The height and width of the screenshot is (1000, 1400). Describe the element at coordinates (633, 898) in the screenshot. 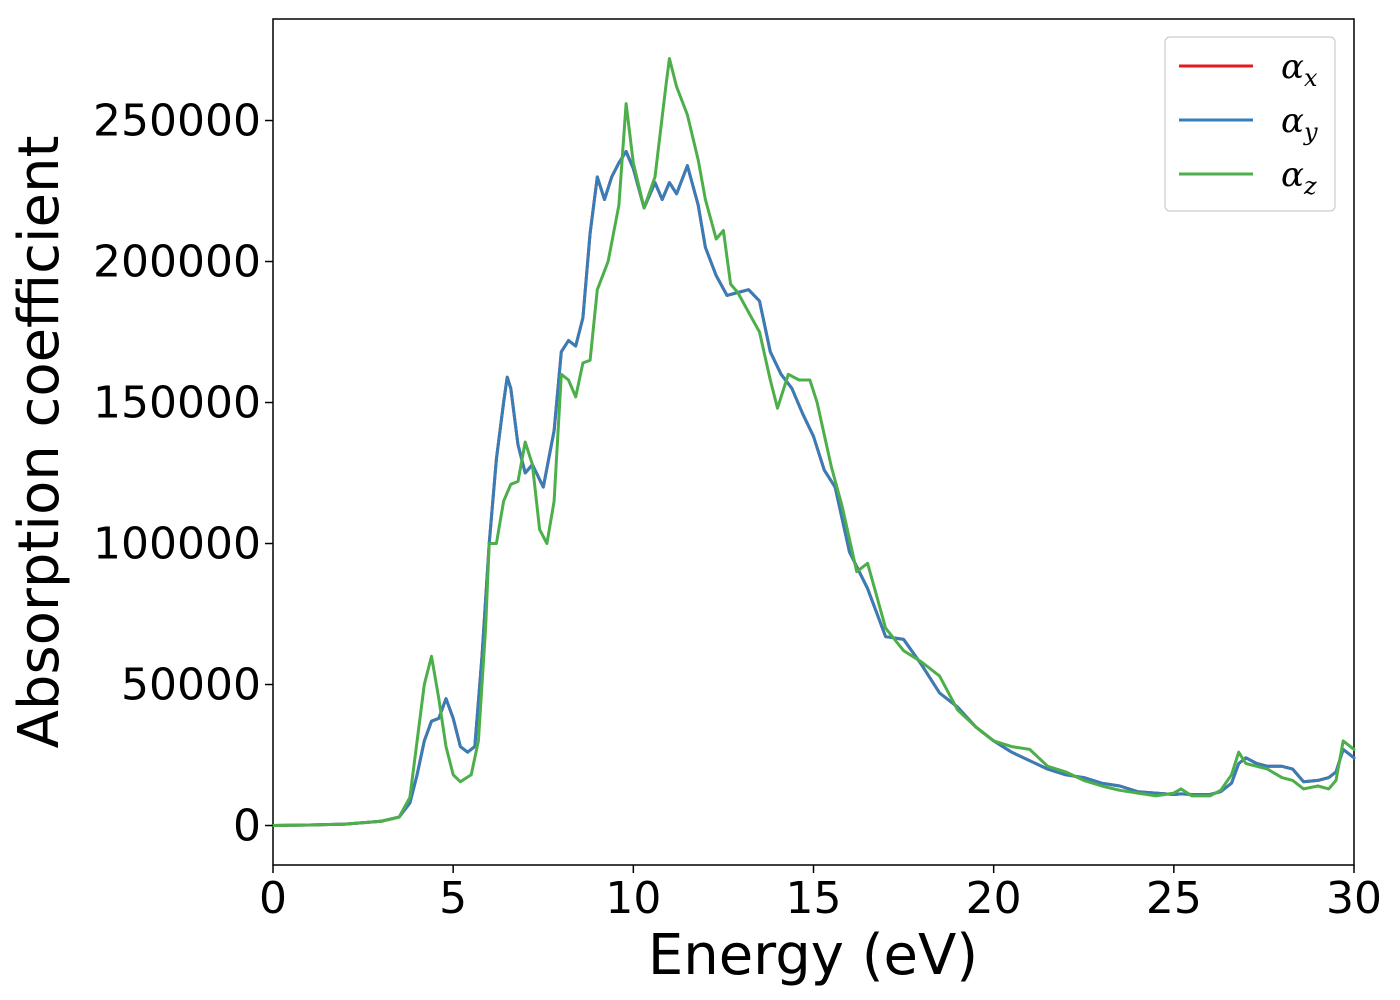

I see `x-tick-label: 10` at that location.